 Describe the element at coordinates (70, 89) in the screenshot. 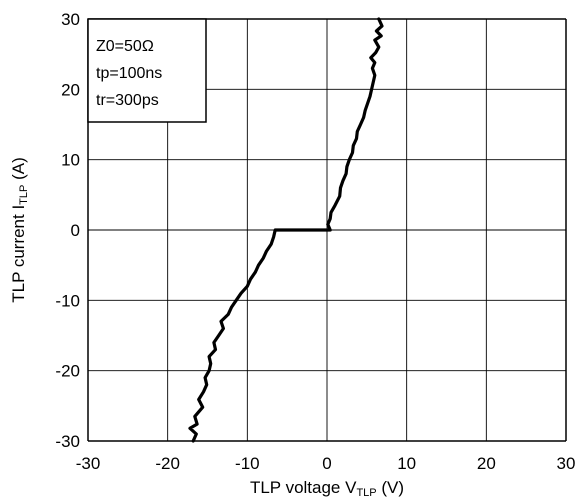

I see `y-tick-label: 20` at that location.